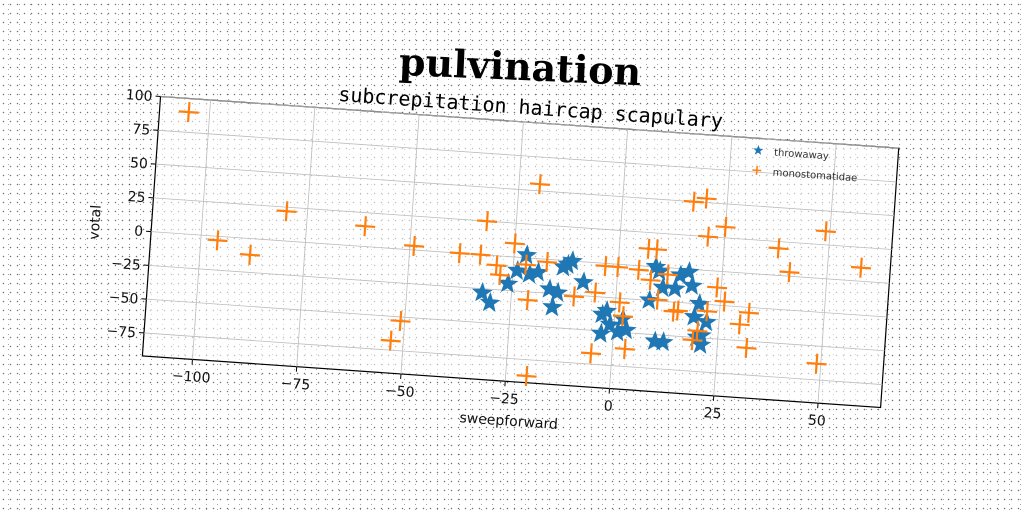  I want to click on chart-title: pulvination, so click(520, 67).